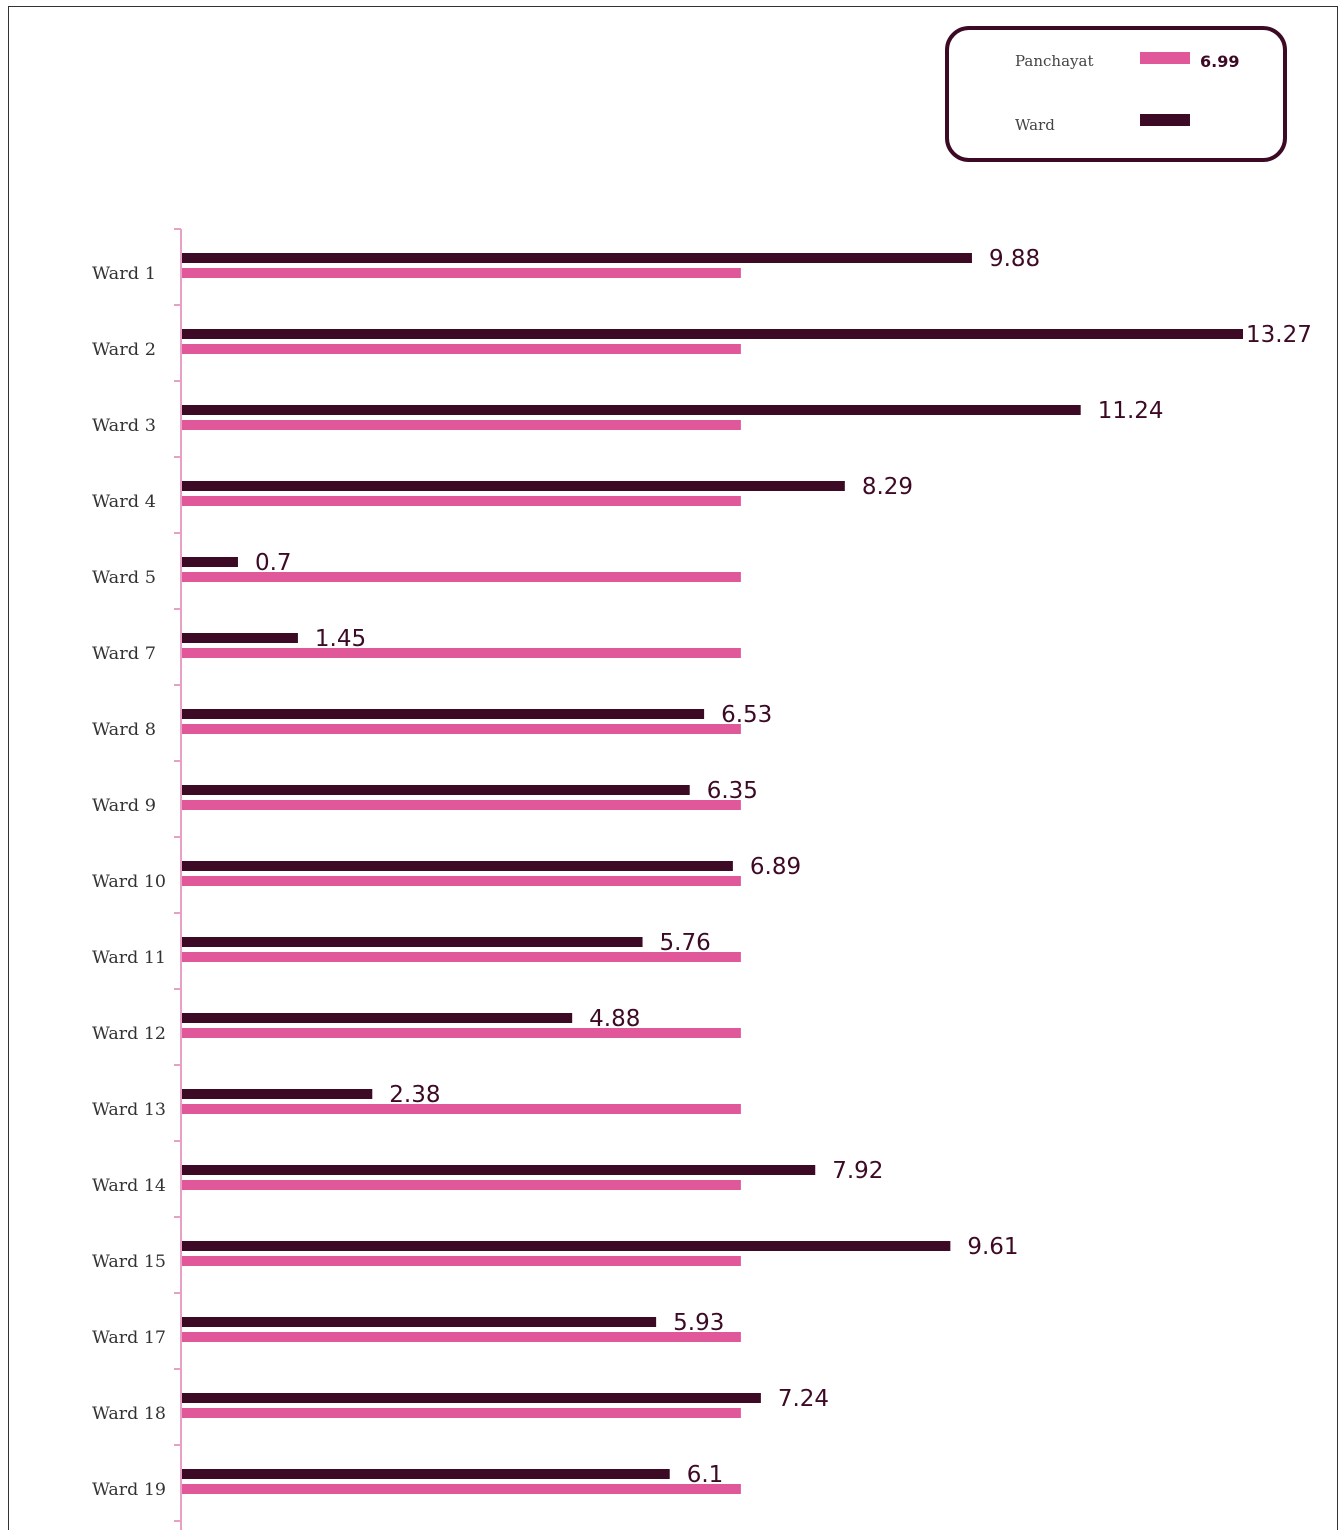 Image resolution: width=1343 pixels, height=1530 pixels. What do you see at coordinates (129, 1034) in the screenshot?
I see `y-tick-label: Ward 12` at bounding box center [129, 1034].